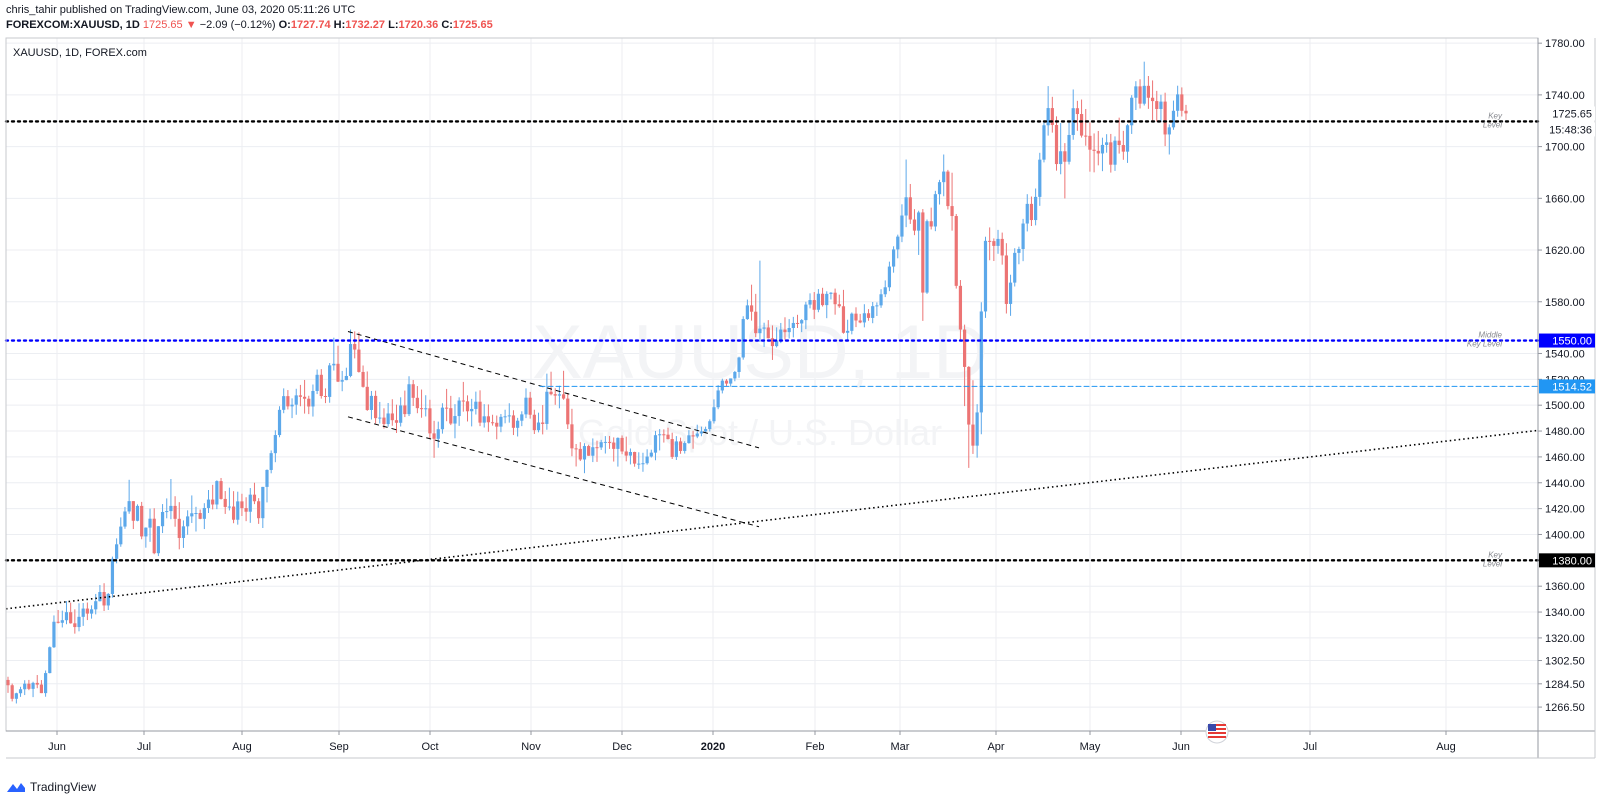  I want to click on x-tick-label: Oct, so click(429, 747).